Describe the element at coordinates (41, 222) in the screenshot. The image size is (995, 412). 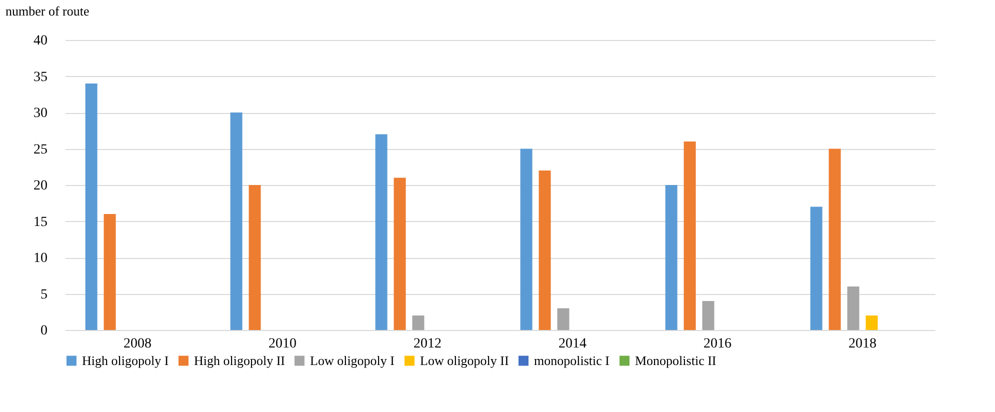
I see `y-tick-label: 15` at that location.